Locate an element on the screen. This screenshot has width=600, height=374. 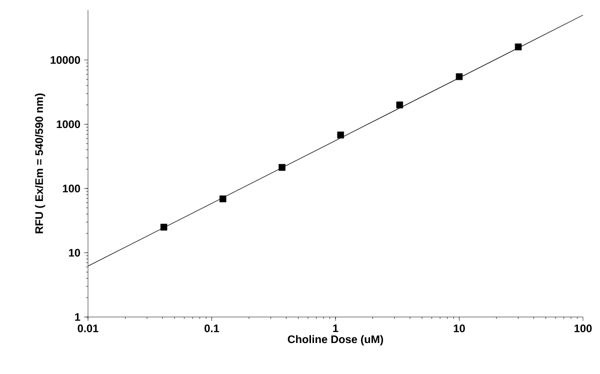
y-axis-title: RFU ( Ex/Em = 540/590 nm) is located at coordinates (40, 164).